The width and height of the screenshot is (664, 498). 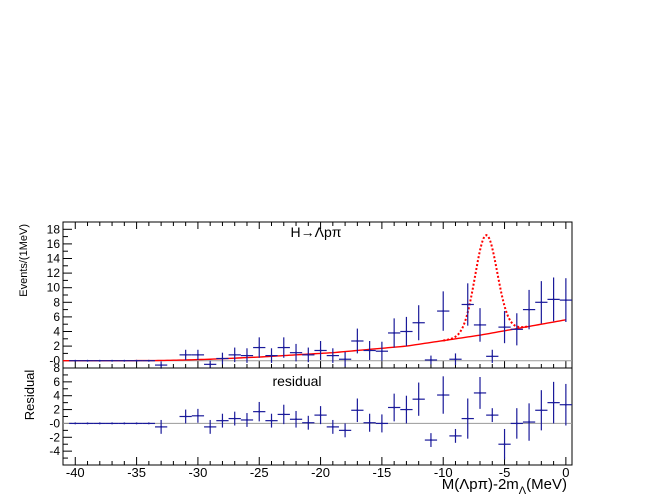 I want to click on residual-x-tick-label: -20, so click(x=320, y=472).